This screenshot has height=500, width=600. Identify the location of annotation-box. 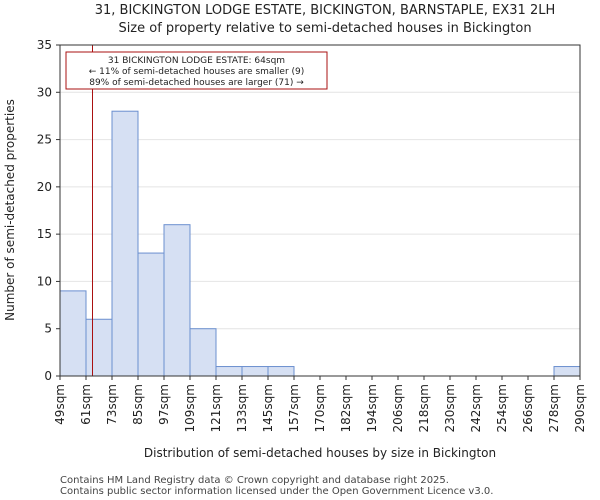
(196, 70).